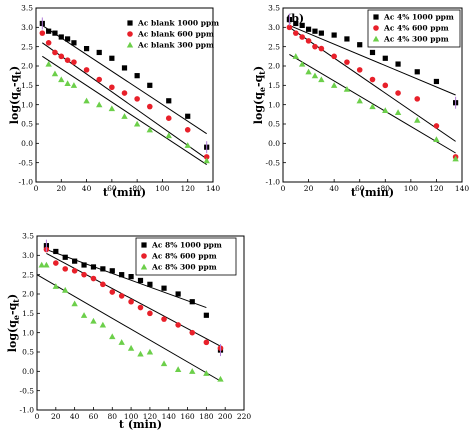 This screenshot has height=440, width=472. I want to click on x-tick-label: 40, so click(334, 188).